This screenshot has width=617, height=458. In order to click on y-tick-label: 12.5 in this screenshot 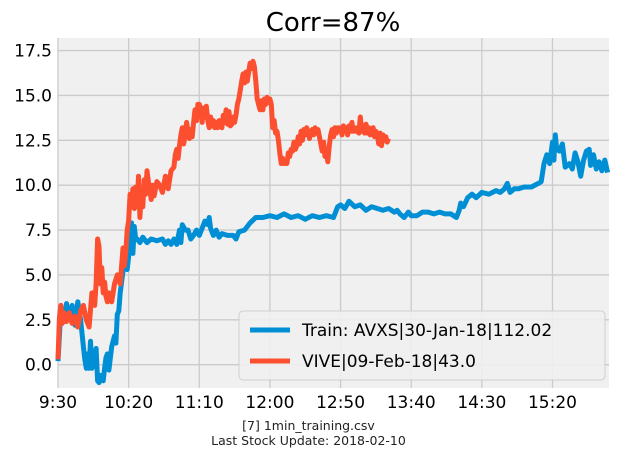, I will do `click(33, 141)`.